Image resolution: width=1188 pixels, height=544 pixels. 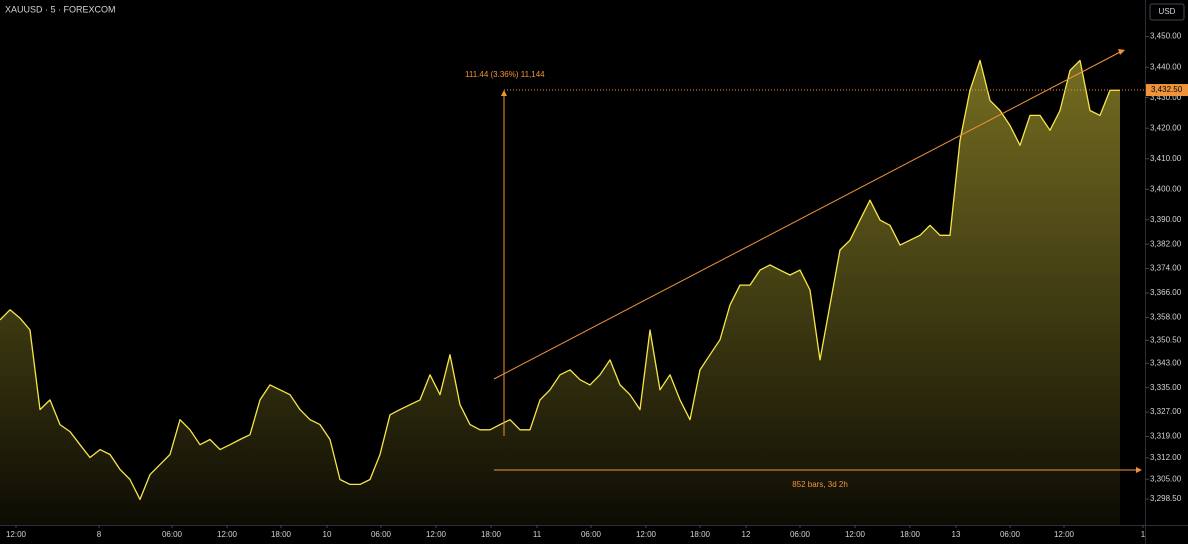 I want to click on y-tick-label: 3,319.00, so click(x=1166, y=436).